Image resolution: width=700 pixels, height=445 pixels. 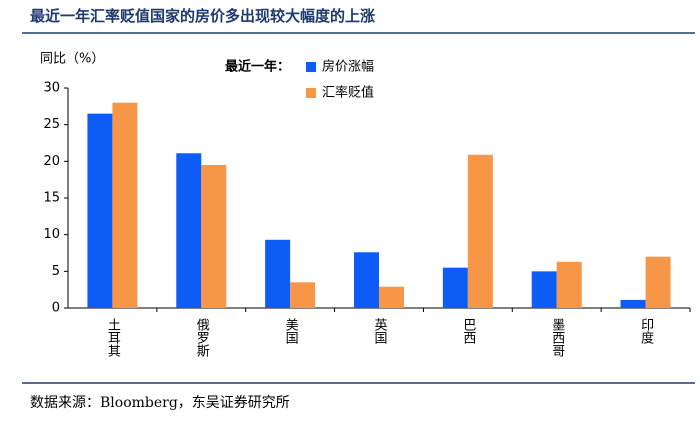 I want to click on y-tick-label: 20, so click(x=51, y=161).